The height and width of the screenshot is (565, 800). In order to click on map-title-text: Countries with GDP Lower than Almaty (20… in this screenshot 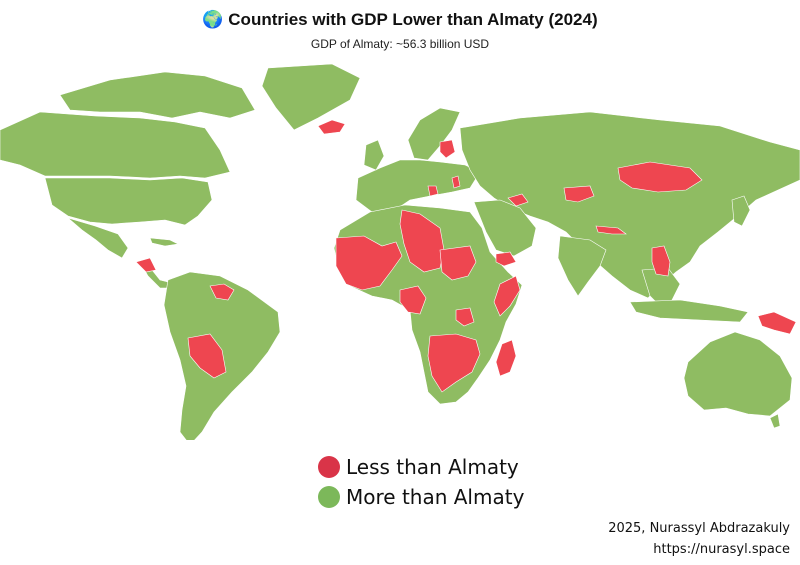, I will do `click(413, 19)`.